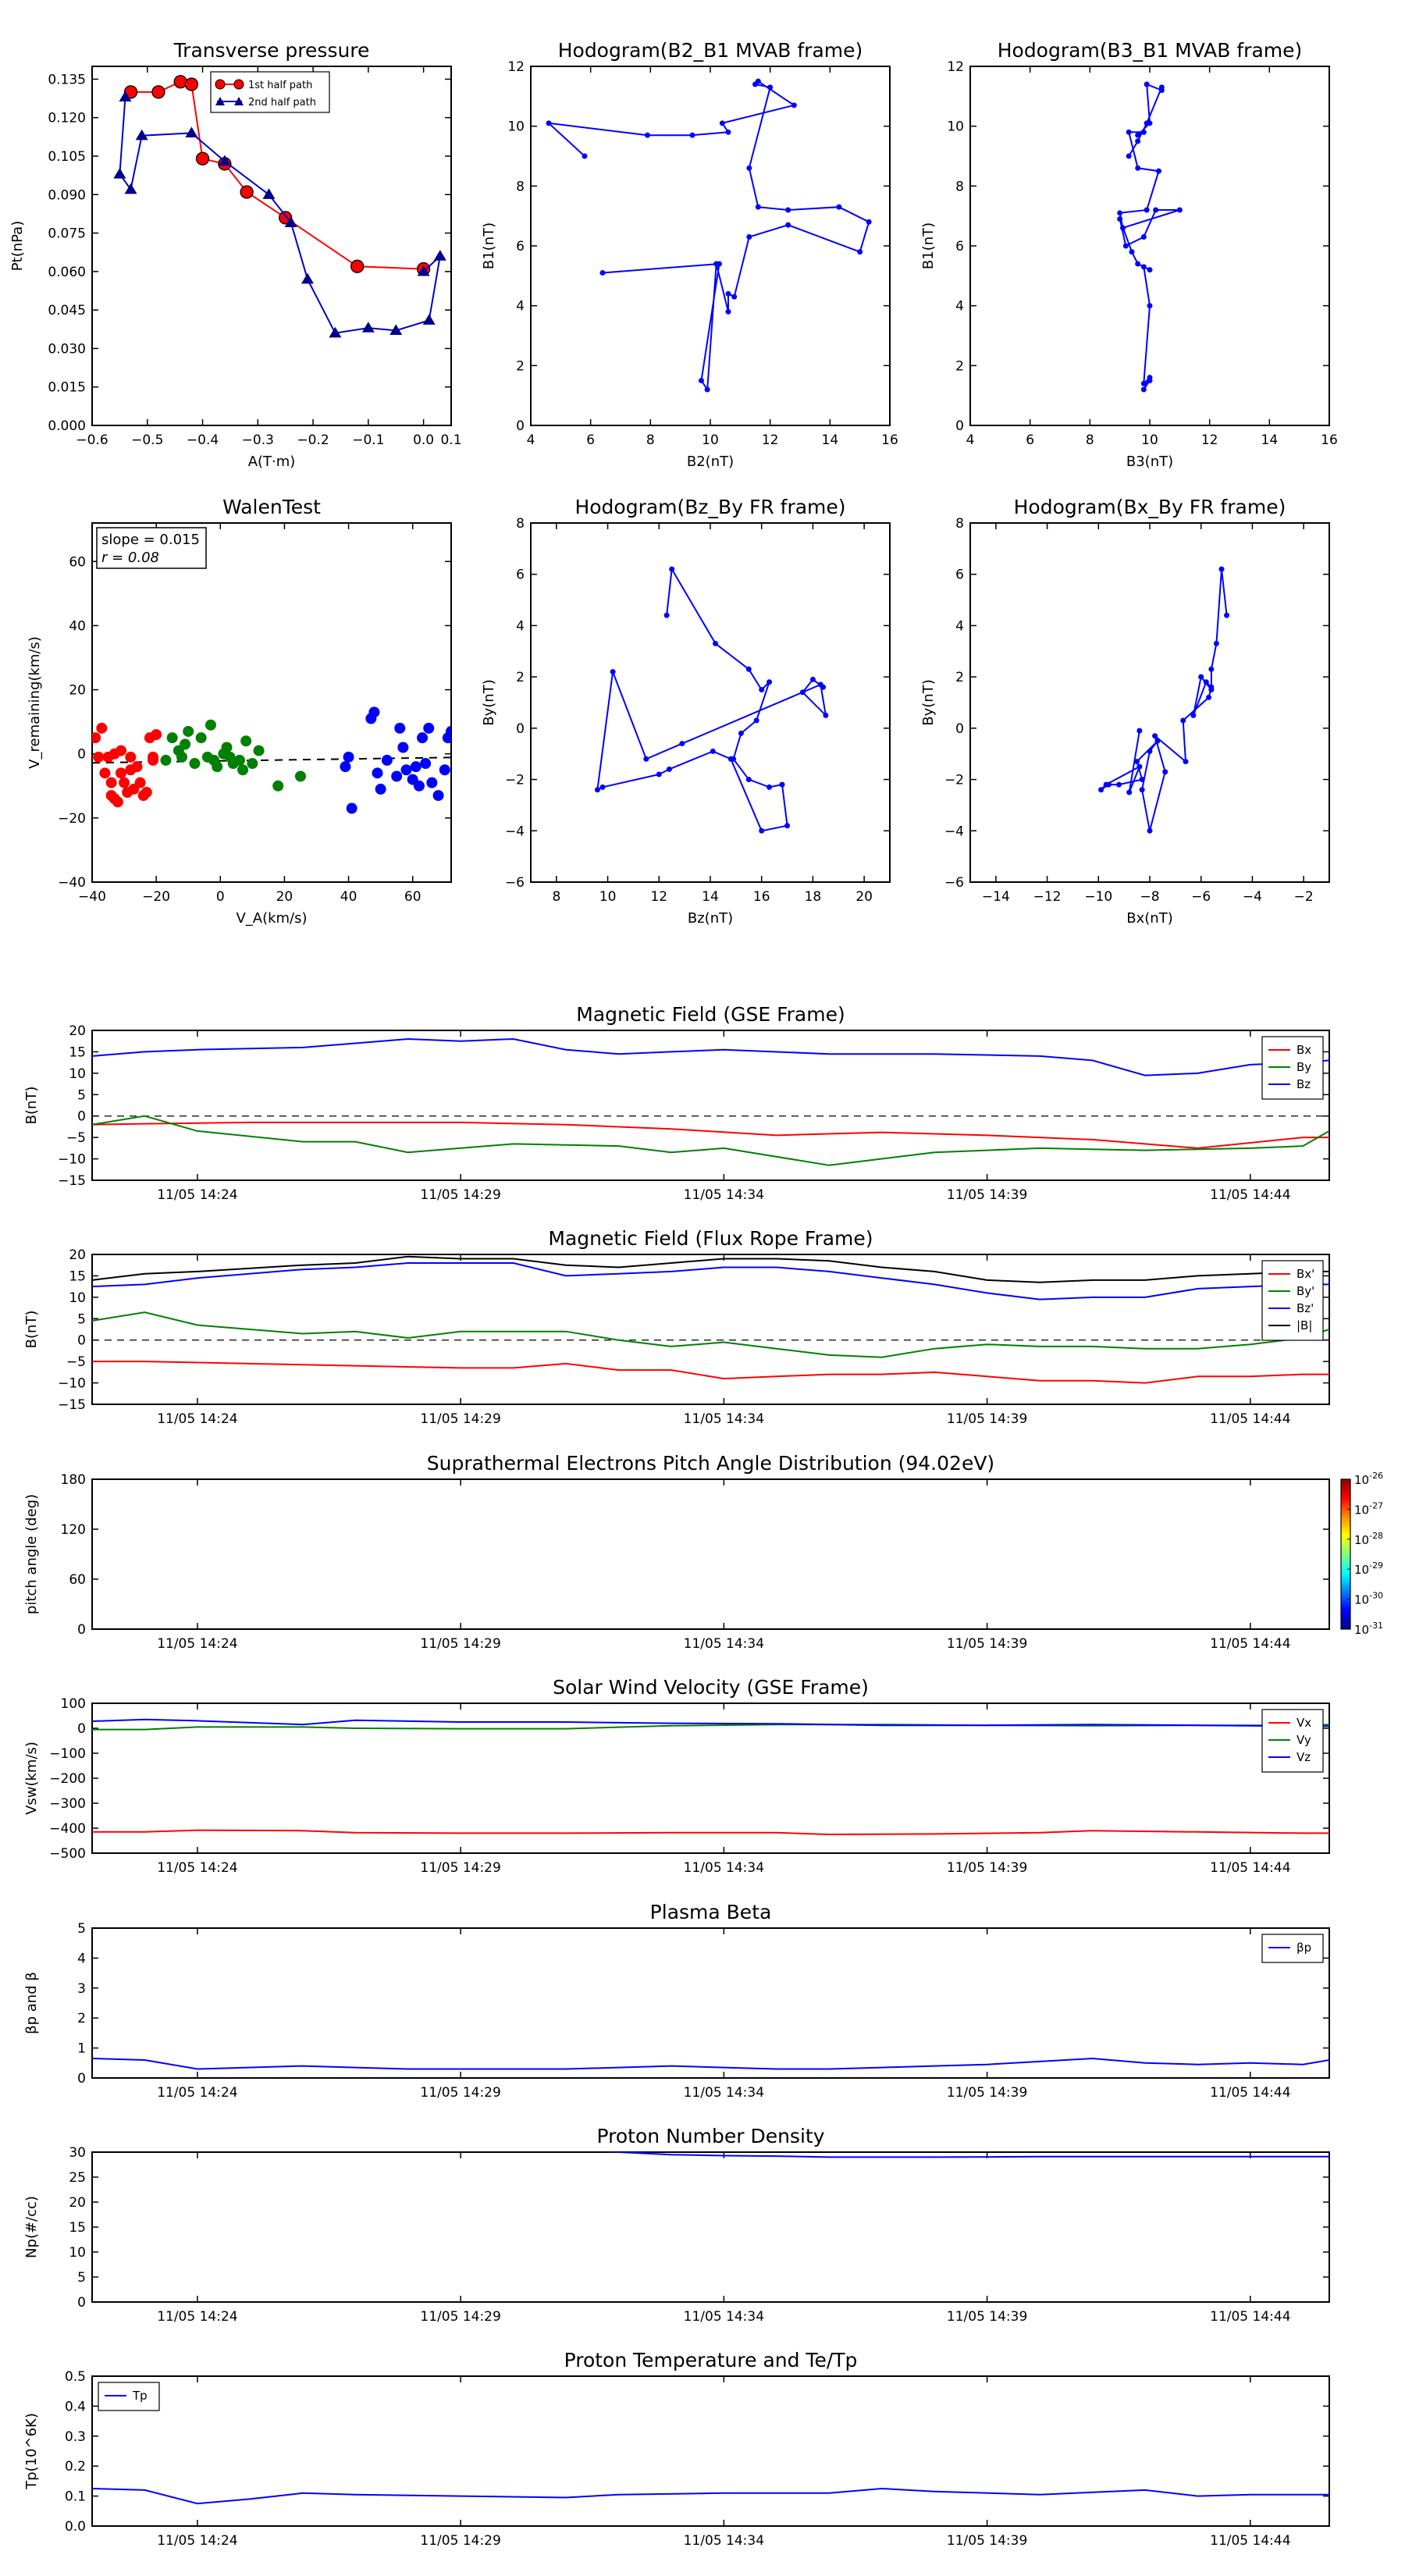 This screenshot has width=1405, height=2576. Describe the element at coordinates (67, 119) in the screenshot. I see `ytick-label: 0.120` at that location.